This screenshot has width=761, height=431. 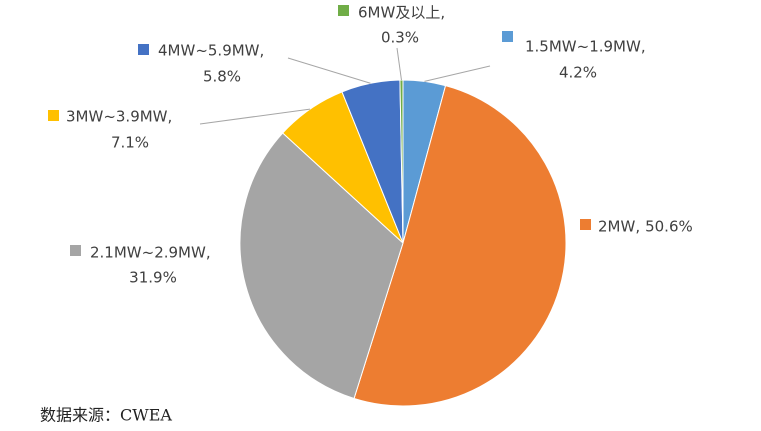 I want to click on source-note: 数据来源：CWEA, so click(x=106, y=415).